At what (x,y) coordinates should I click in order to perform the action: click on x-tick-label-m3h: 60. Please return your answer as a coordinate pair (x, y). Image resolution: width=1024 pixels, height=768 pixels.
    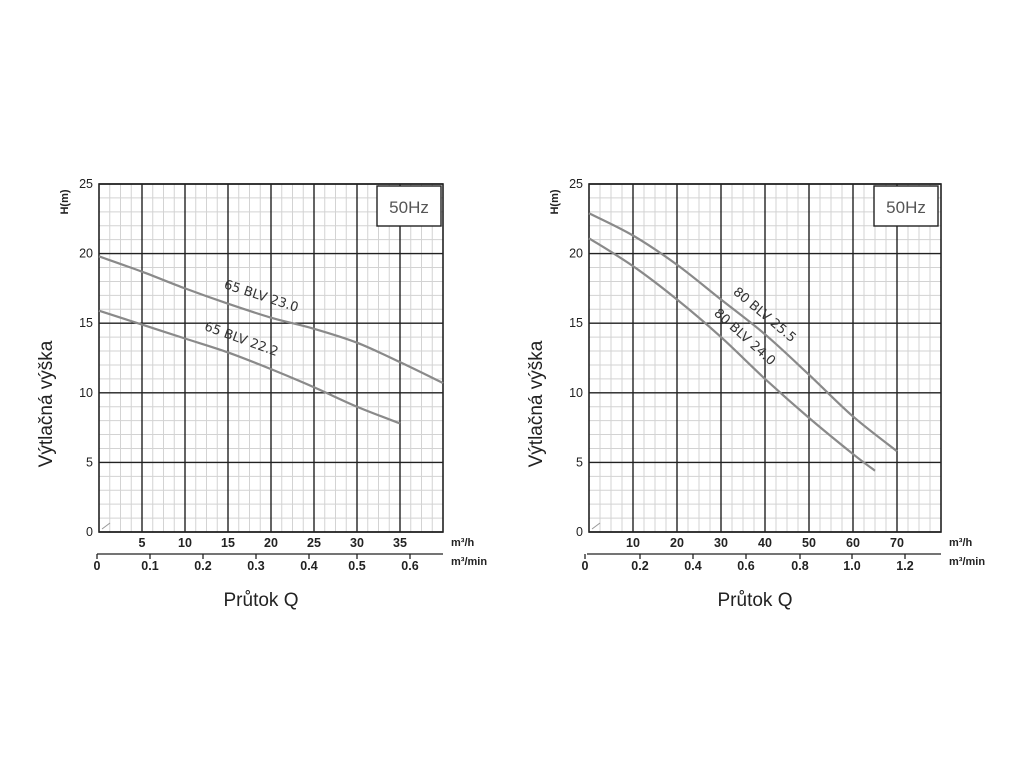
    Looking at the image, I should click on (853, 543).